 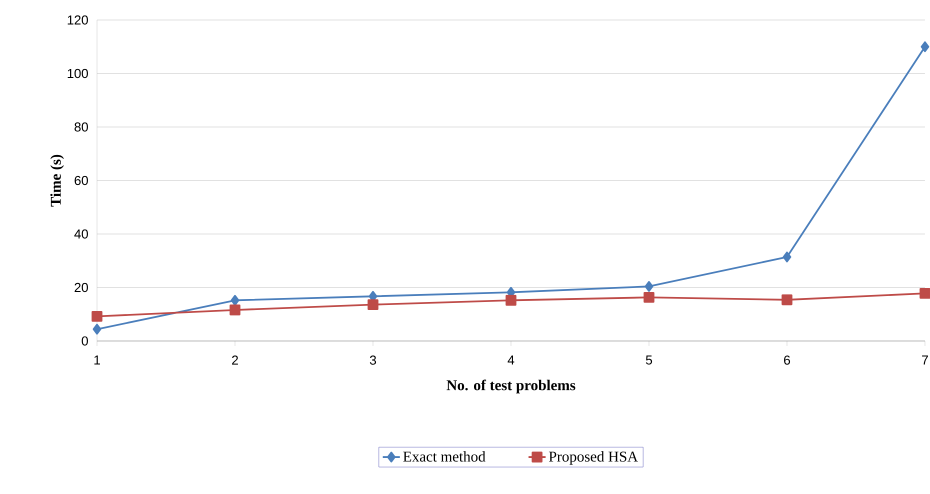 What do you see at coordinates (235, 360) in the screenshot?
I see `x-tick-label: 2` at bounding box center [235, 360].